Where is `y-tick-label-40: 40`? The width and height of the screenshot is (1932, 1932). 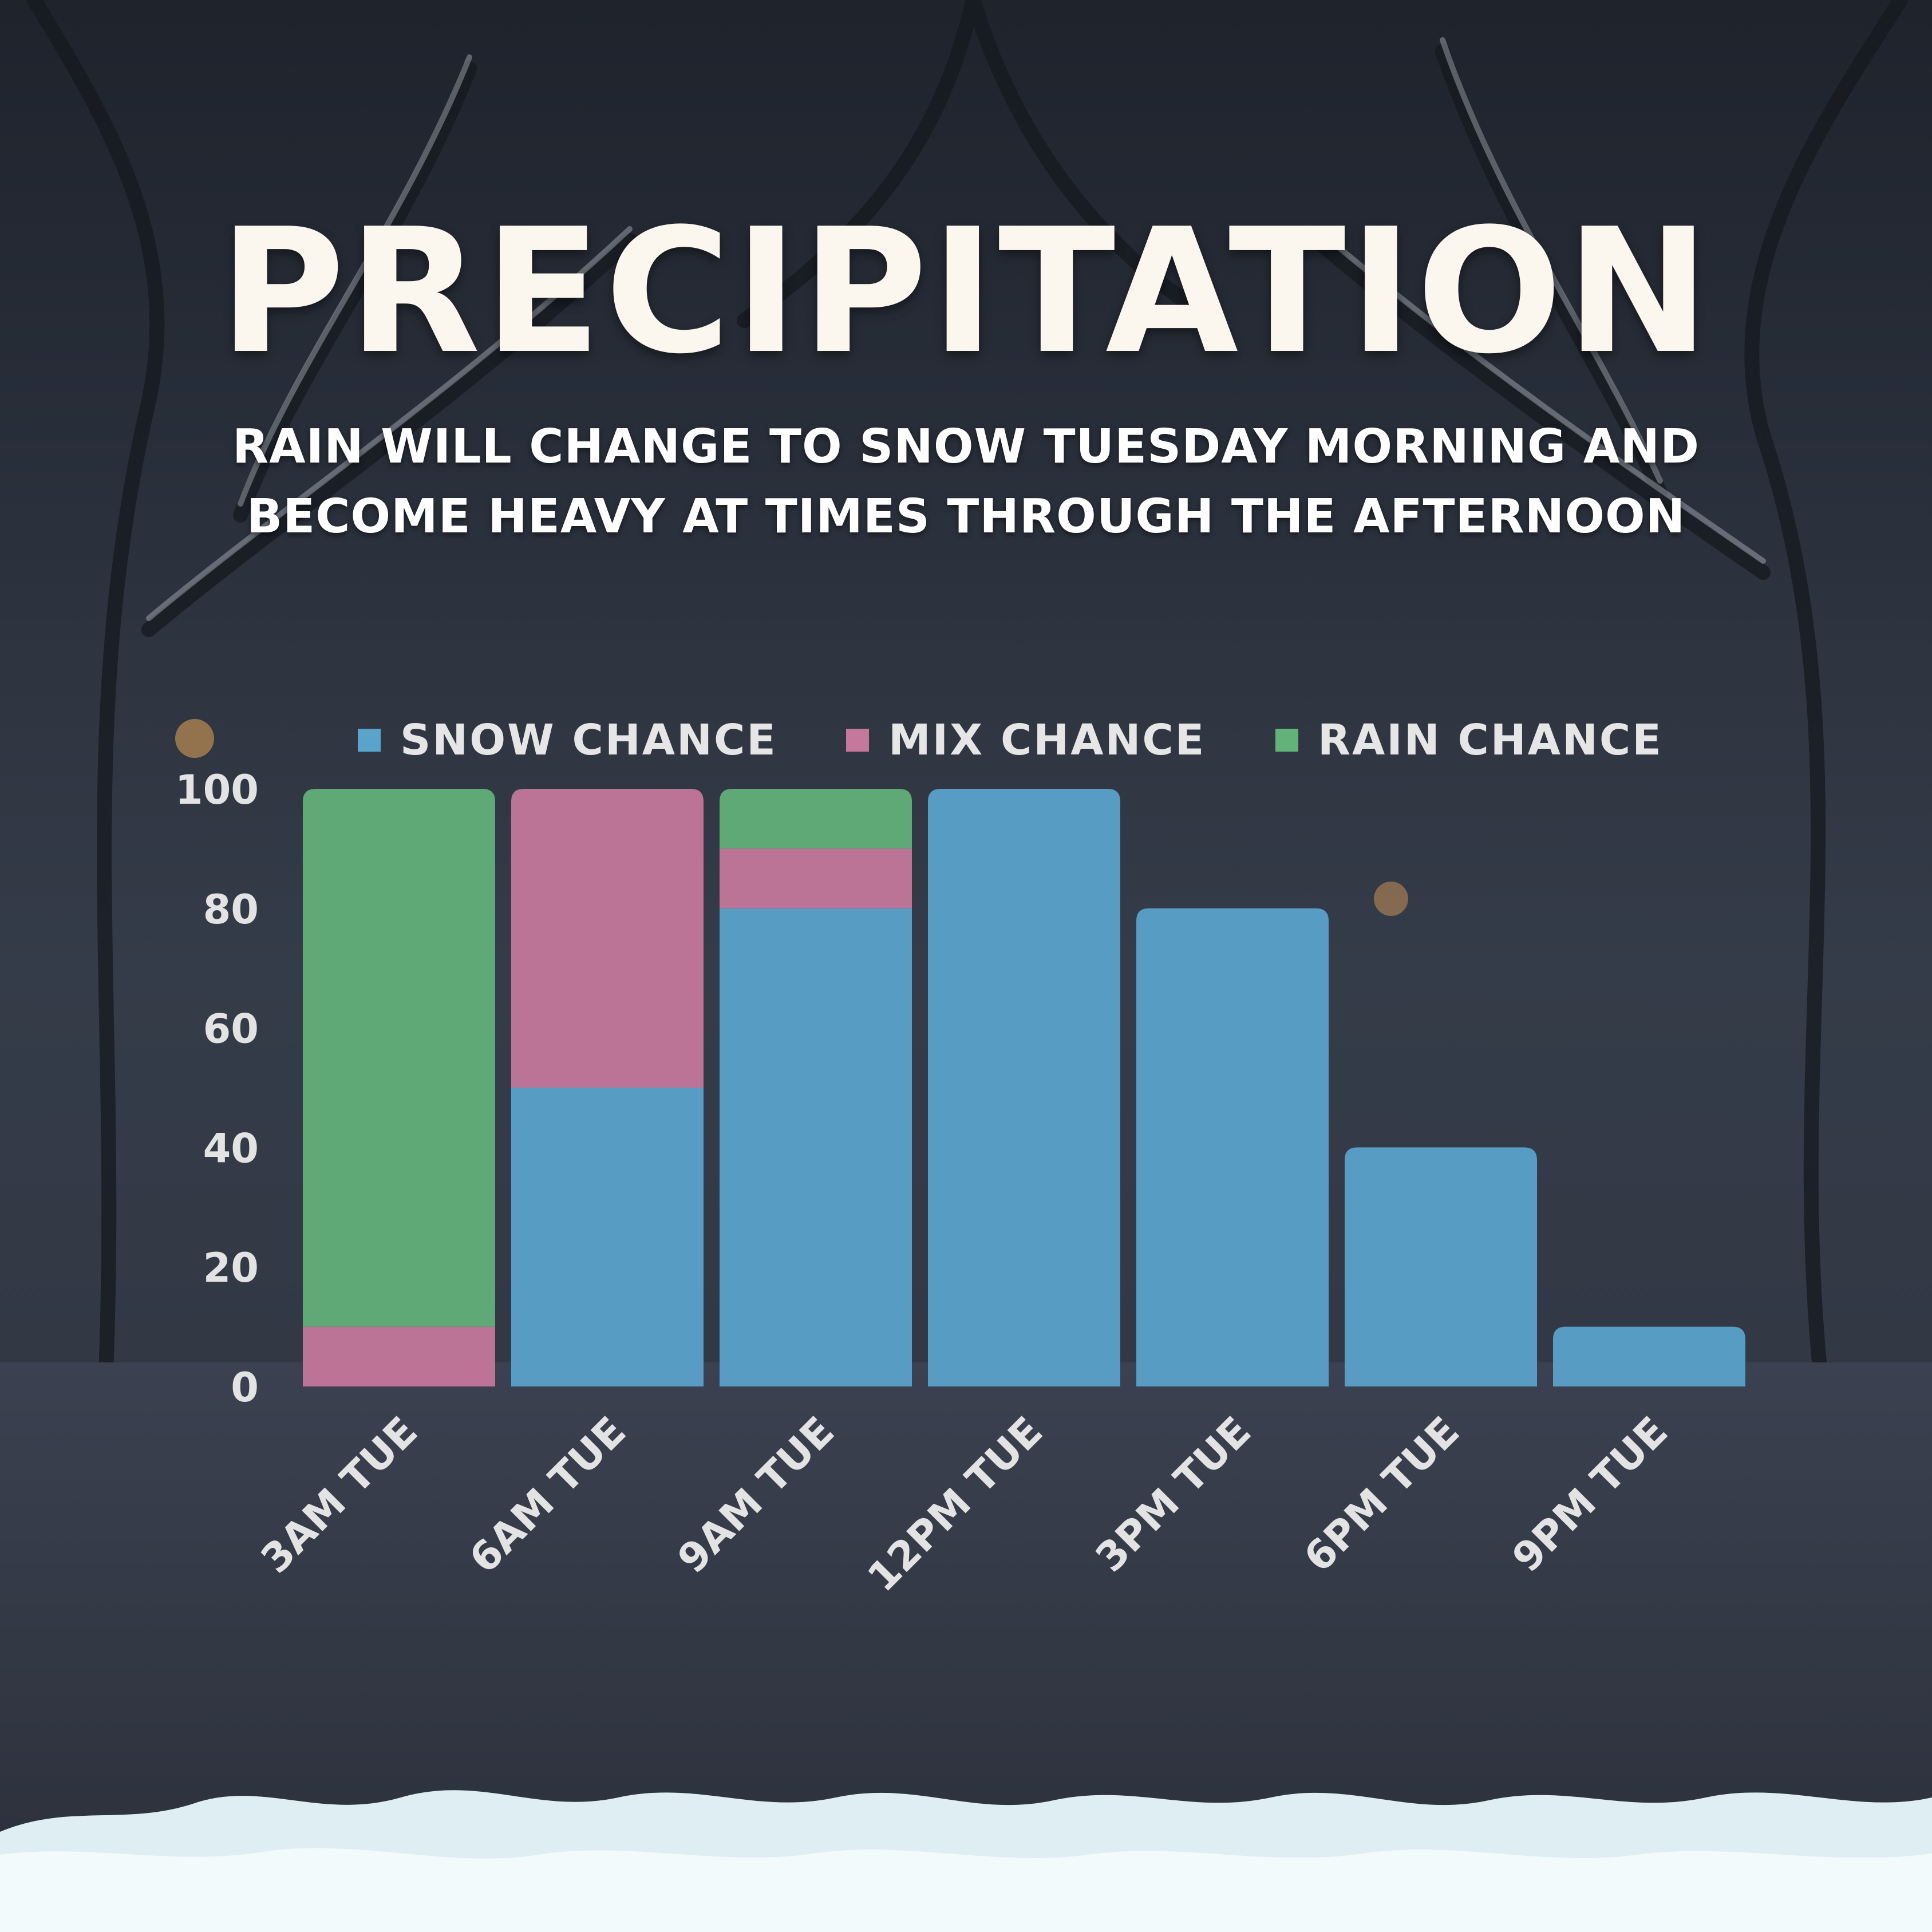 y-tick-label-40: 40 is located at coordinates (231, 1148).